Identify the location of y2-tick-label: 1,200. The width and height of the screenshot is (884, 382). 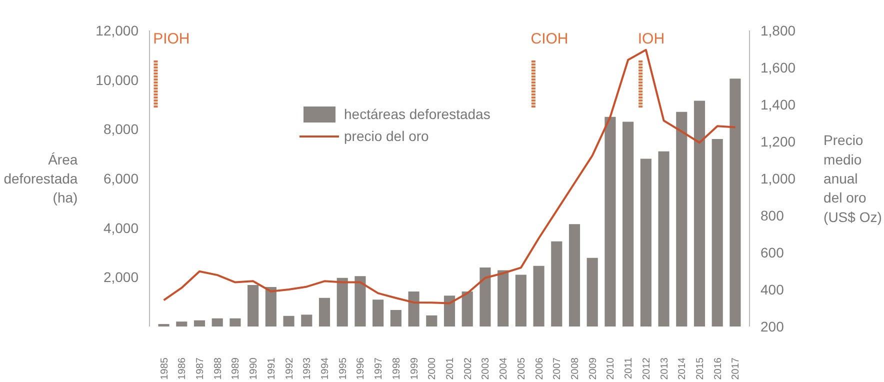
(778, 142).